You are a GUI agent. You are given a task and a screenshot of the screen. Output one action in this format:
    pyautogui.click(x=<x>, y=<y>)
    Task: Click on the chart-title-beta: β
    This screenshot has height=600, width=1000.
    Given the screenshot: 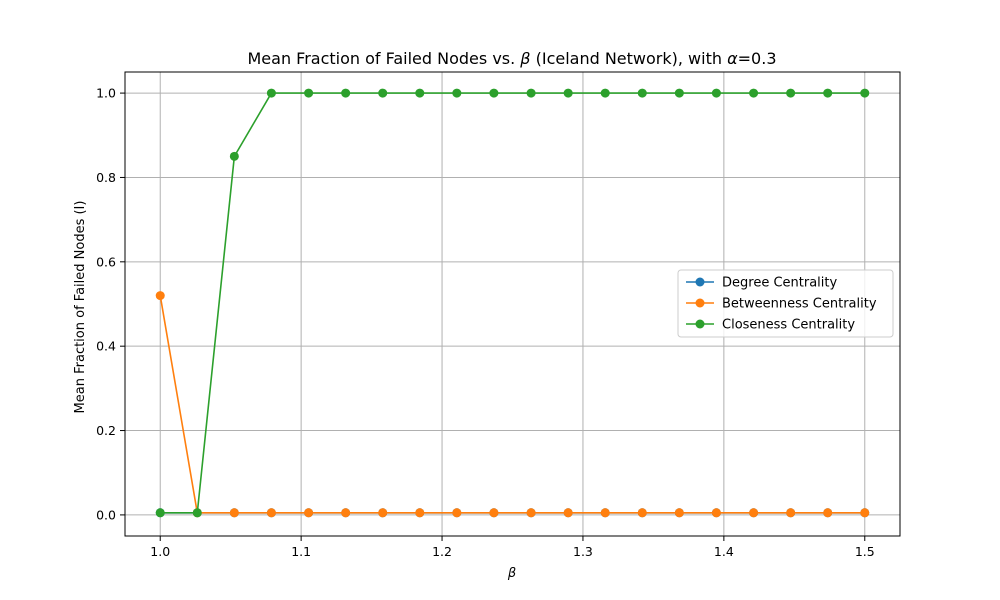 What is the action you would take?
    pyautogui.click(x=524, y=58)
    